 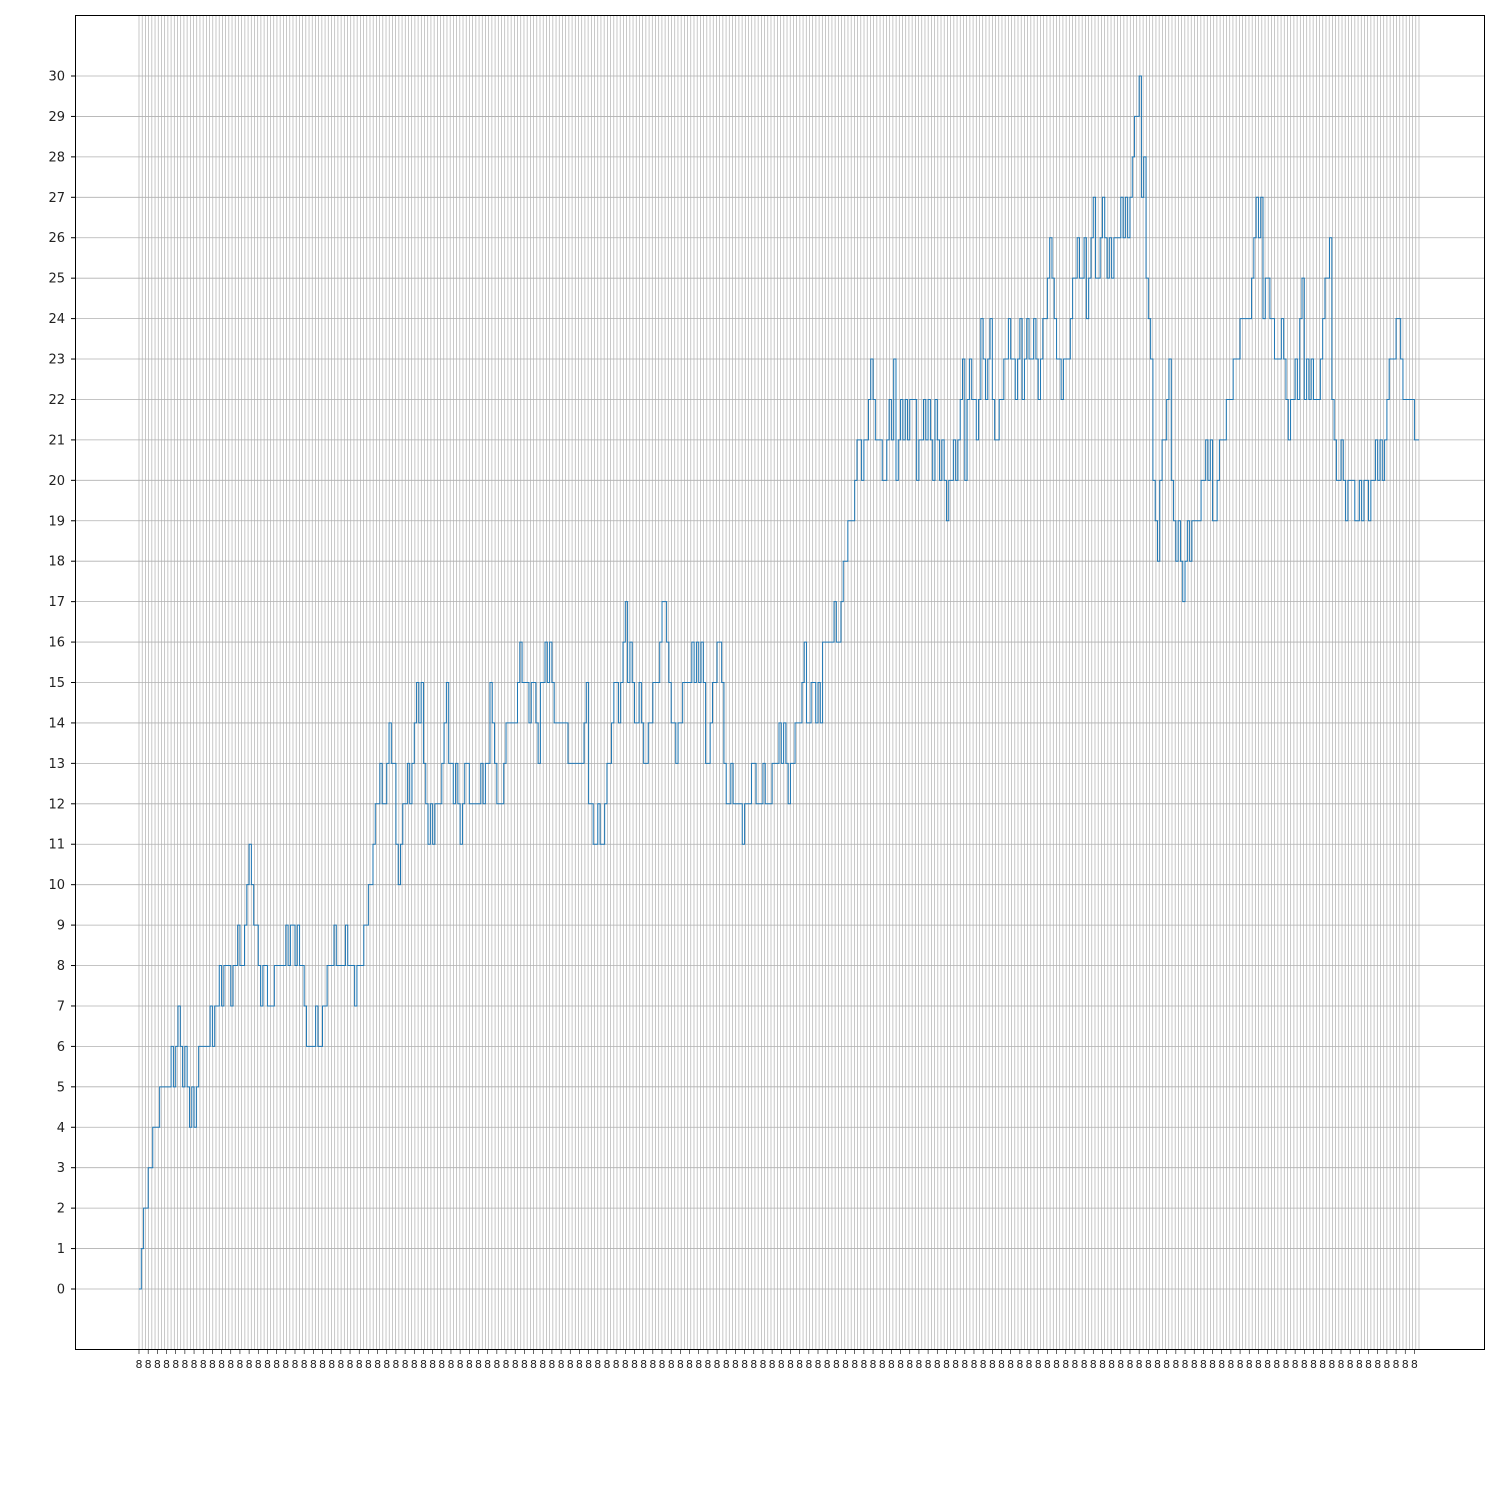 What do you see at coordinates (61, 1168) in the screenshot?
I see `y-tick-label: 3` at bounding box center [61, 1168].